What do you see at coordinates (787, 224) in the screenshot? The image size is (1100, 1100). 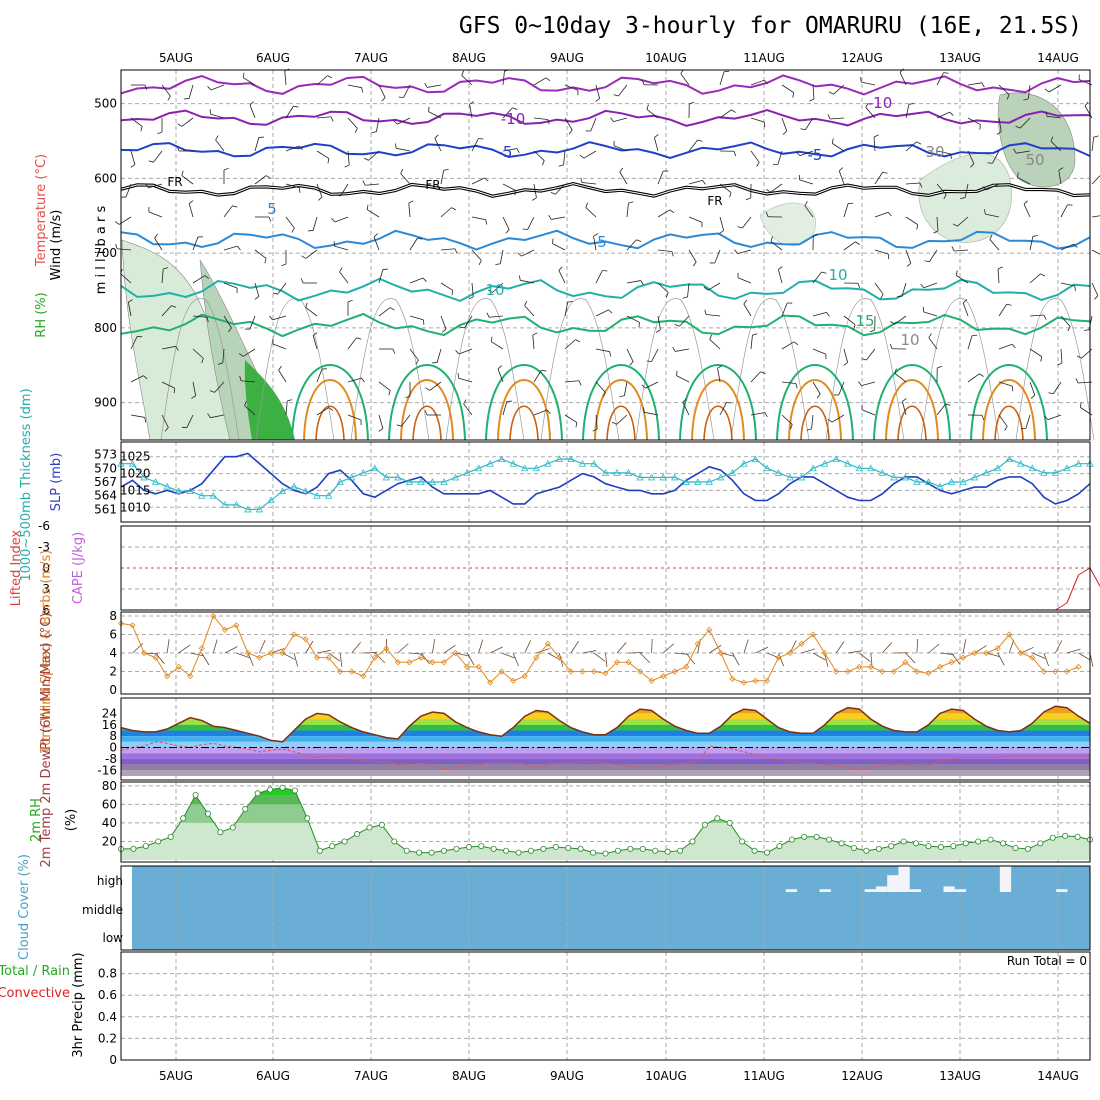 I see `rh-shade-area` at bounding box center [787, 224].